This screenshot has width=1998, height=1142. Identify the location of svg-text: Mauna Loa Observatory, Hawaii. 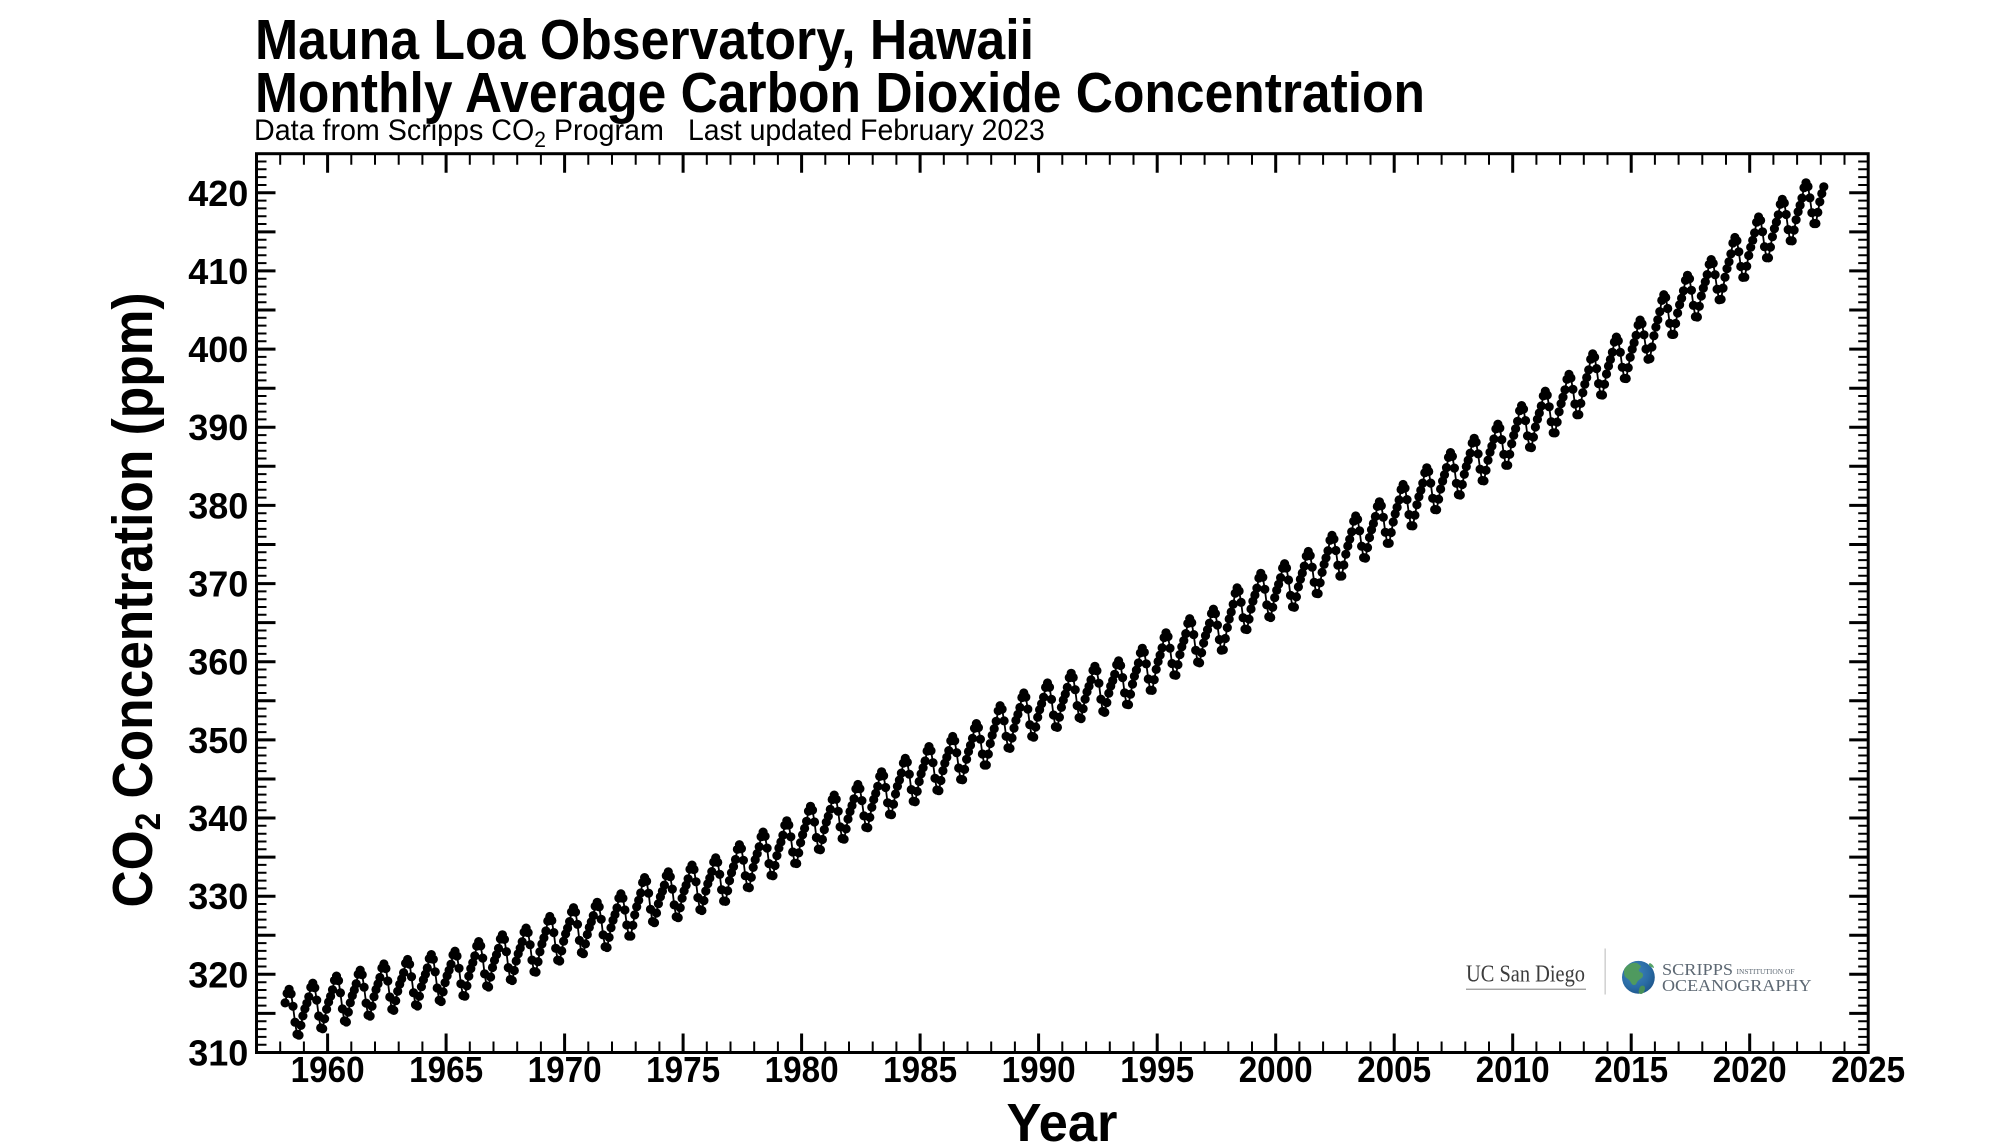
(644, 40).